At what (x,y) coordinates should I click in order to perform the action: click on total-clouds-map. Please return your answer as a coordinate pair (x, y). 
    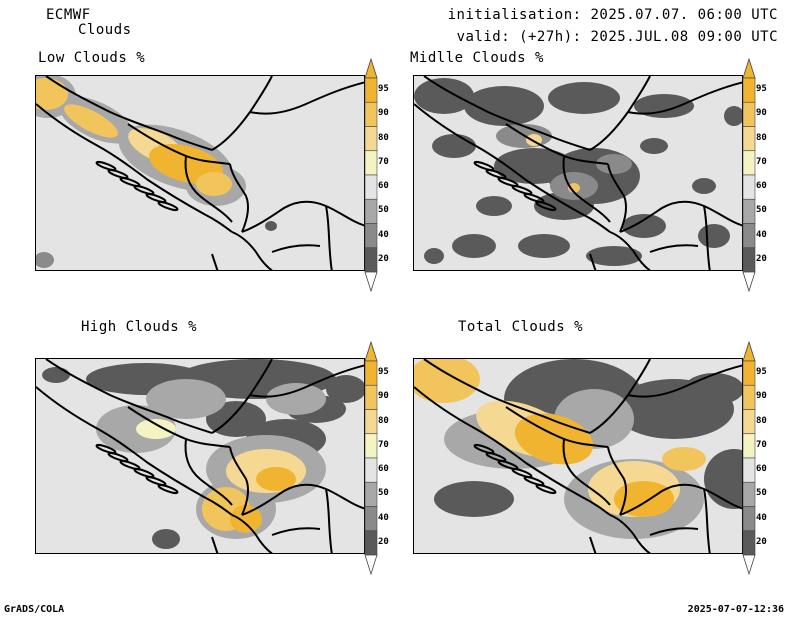
    Looking at the image, I should click on (578, 456).